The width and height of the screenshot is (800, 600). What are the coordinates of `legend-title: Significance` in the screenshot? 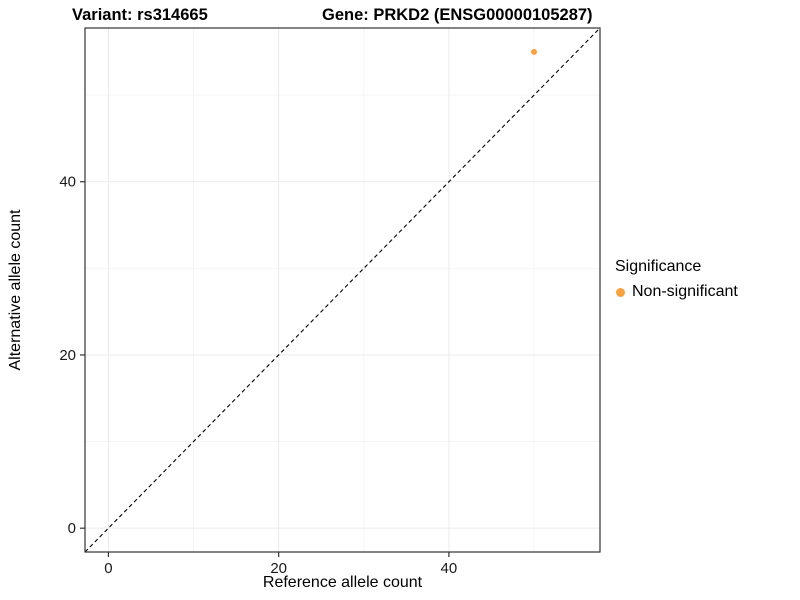 It's located at (658, 266).